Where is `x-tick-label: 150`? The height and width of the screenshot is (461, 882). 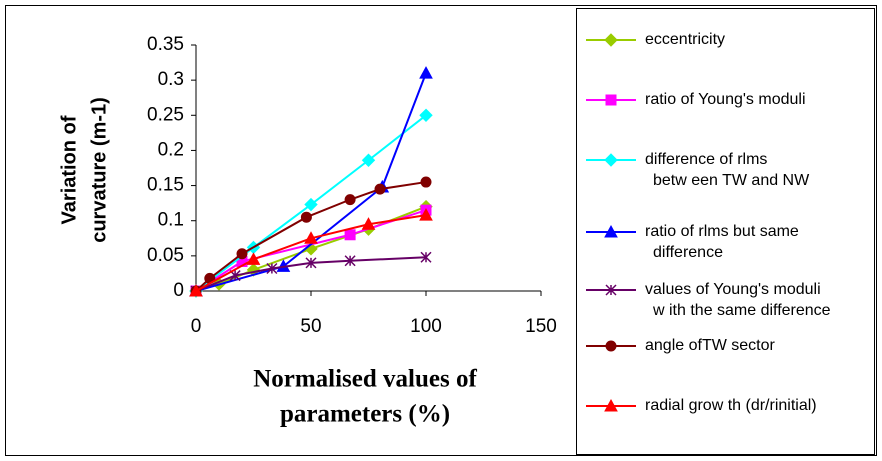
x-tick-label: 150 is located at coordinates (541, 326).